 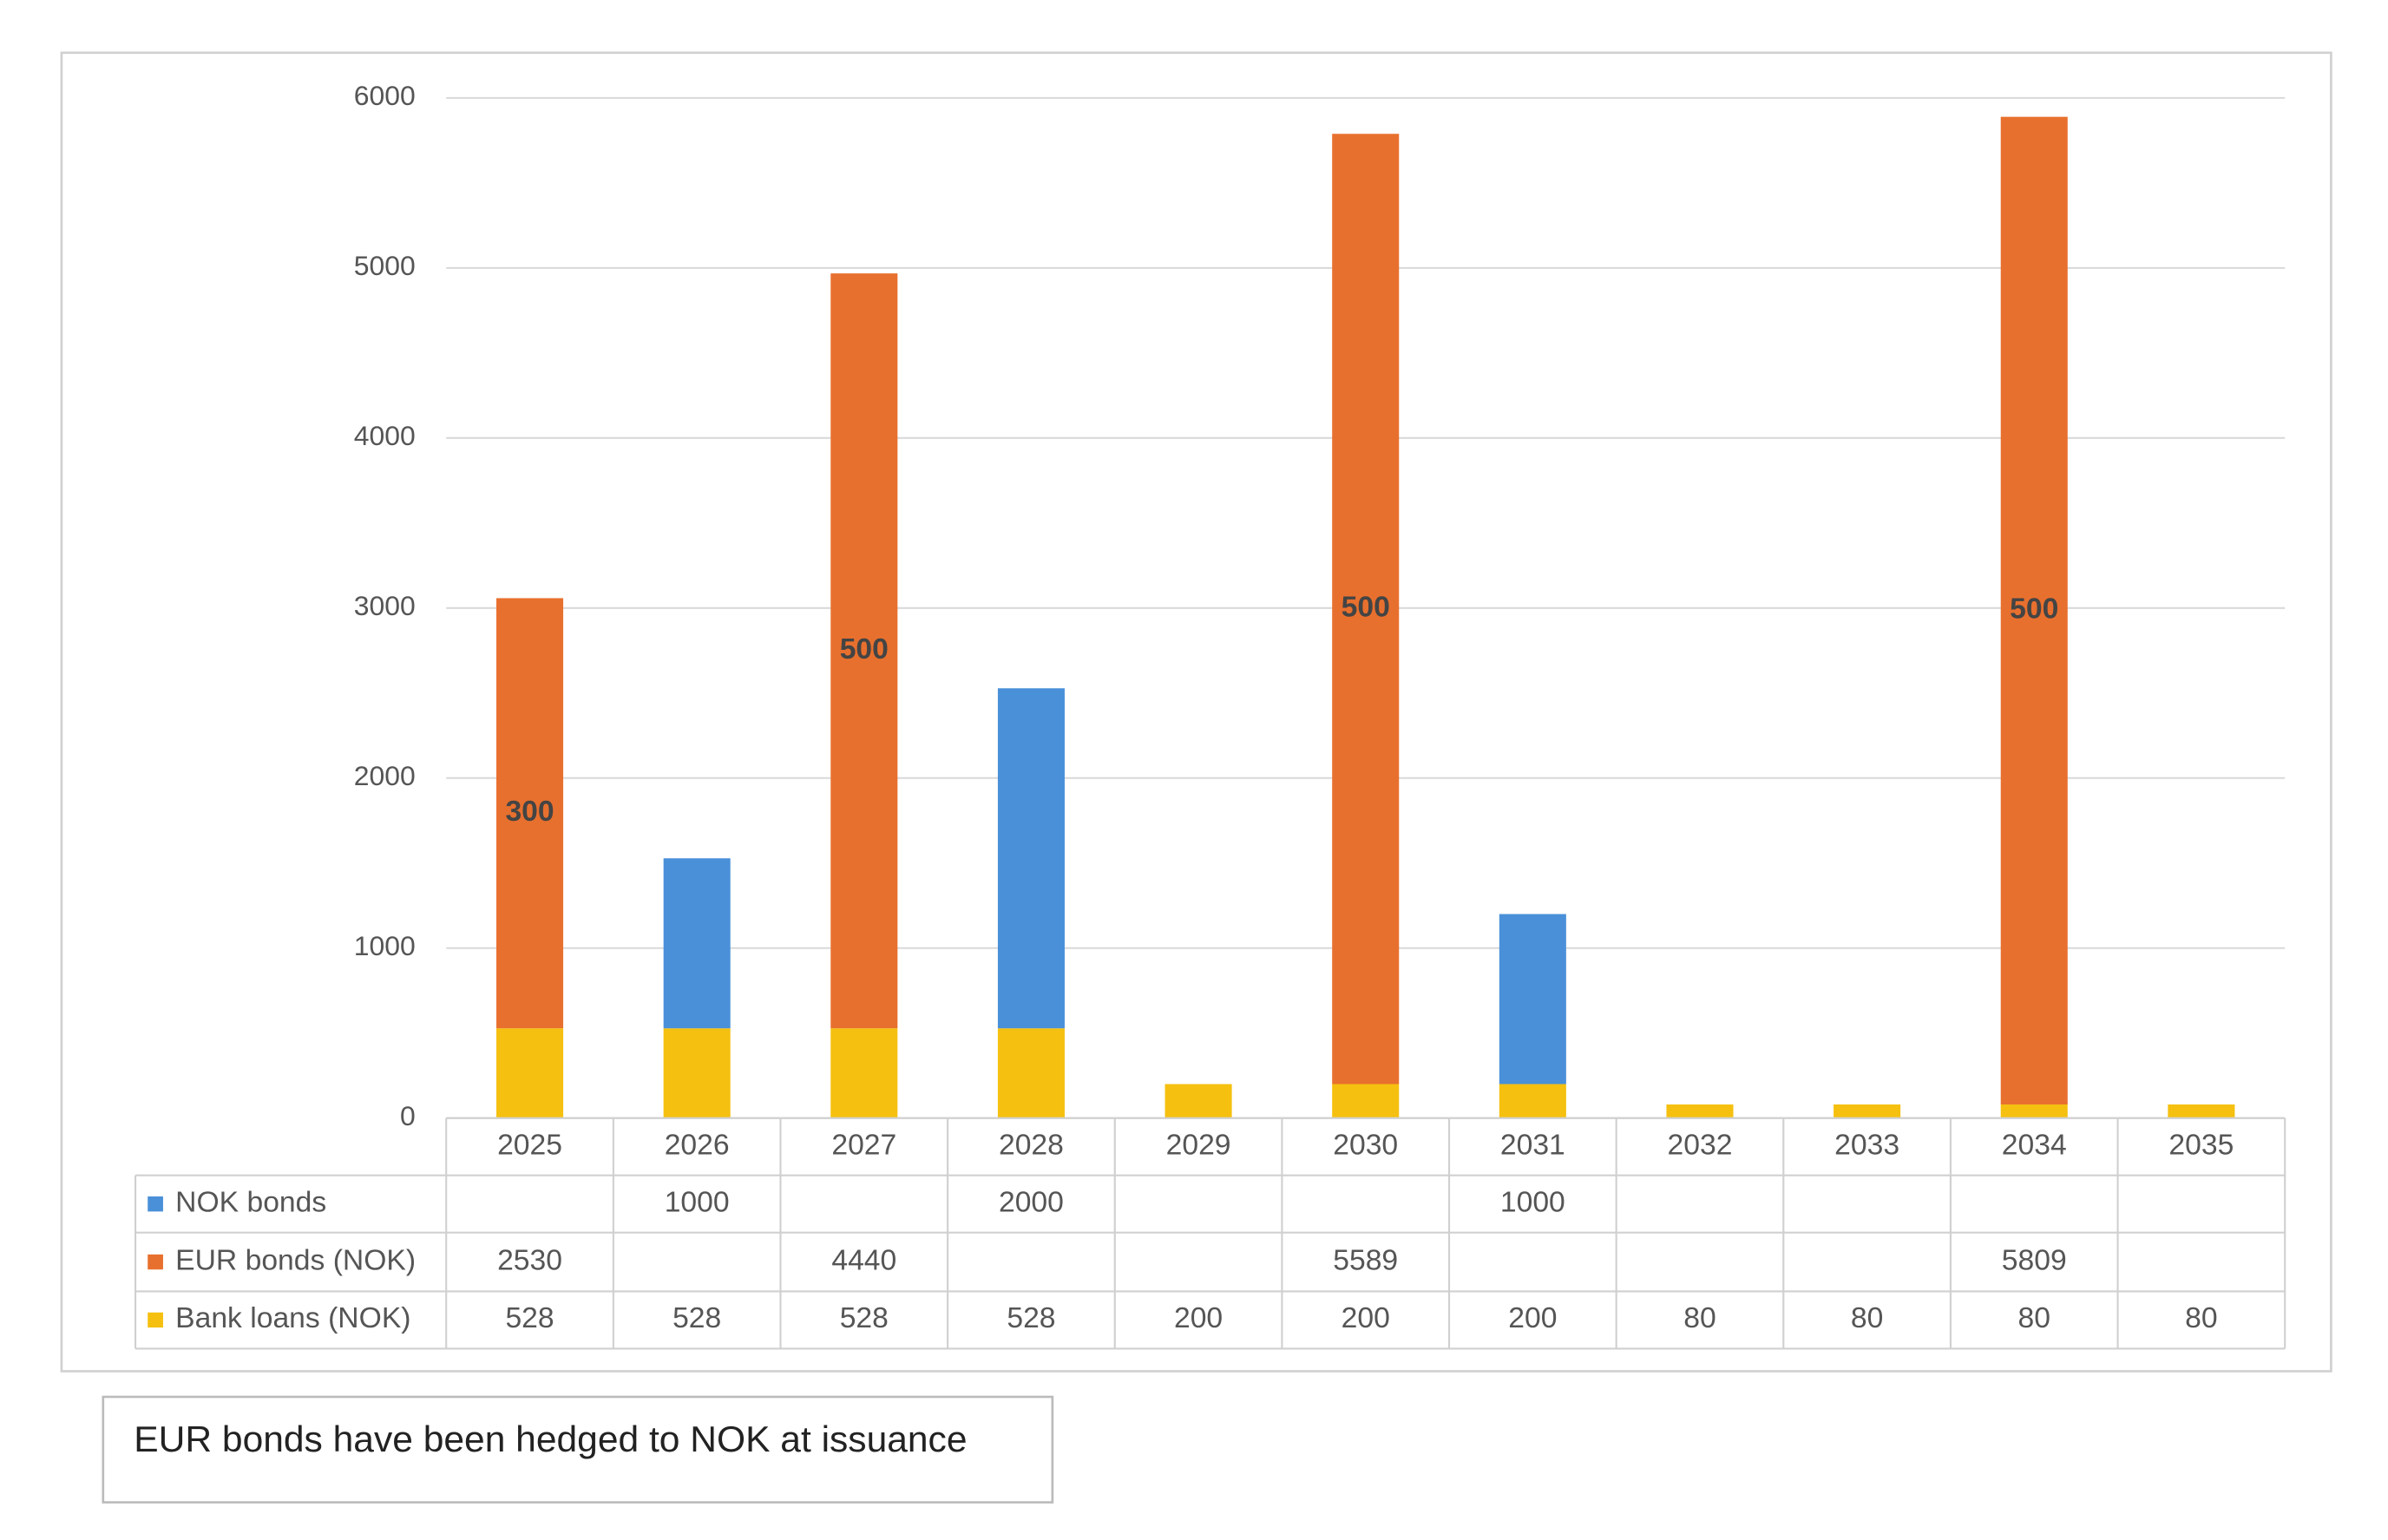 What do you see at coordinates (2201, 1146) in the screenshot?
I see `x-tick-label: 2035` at bounding box center [2201, 1146].